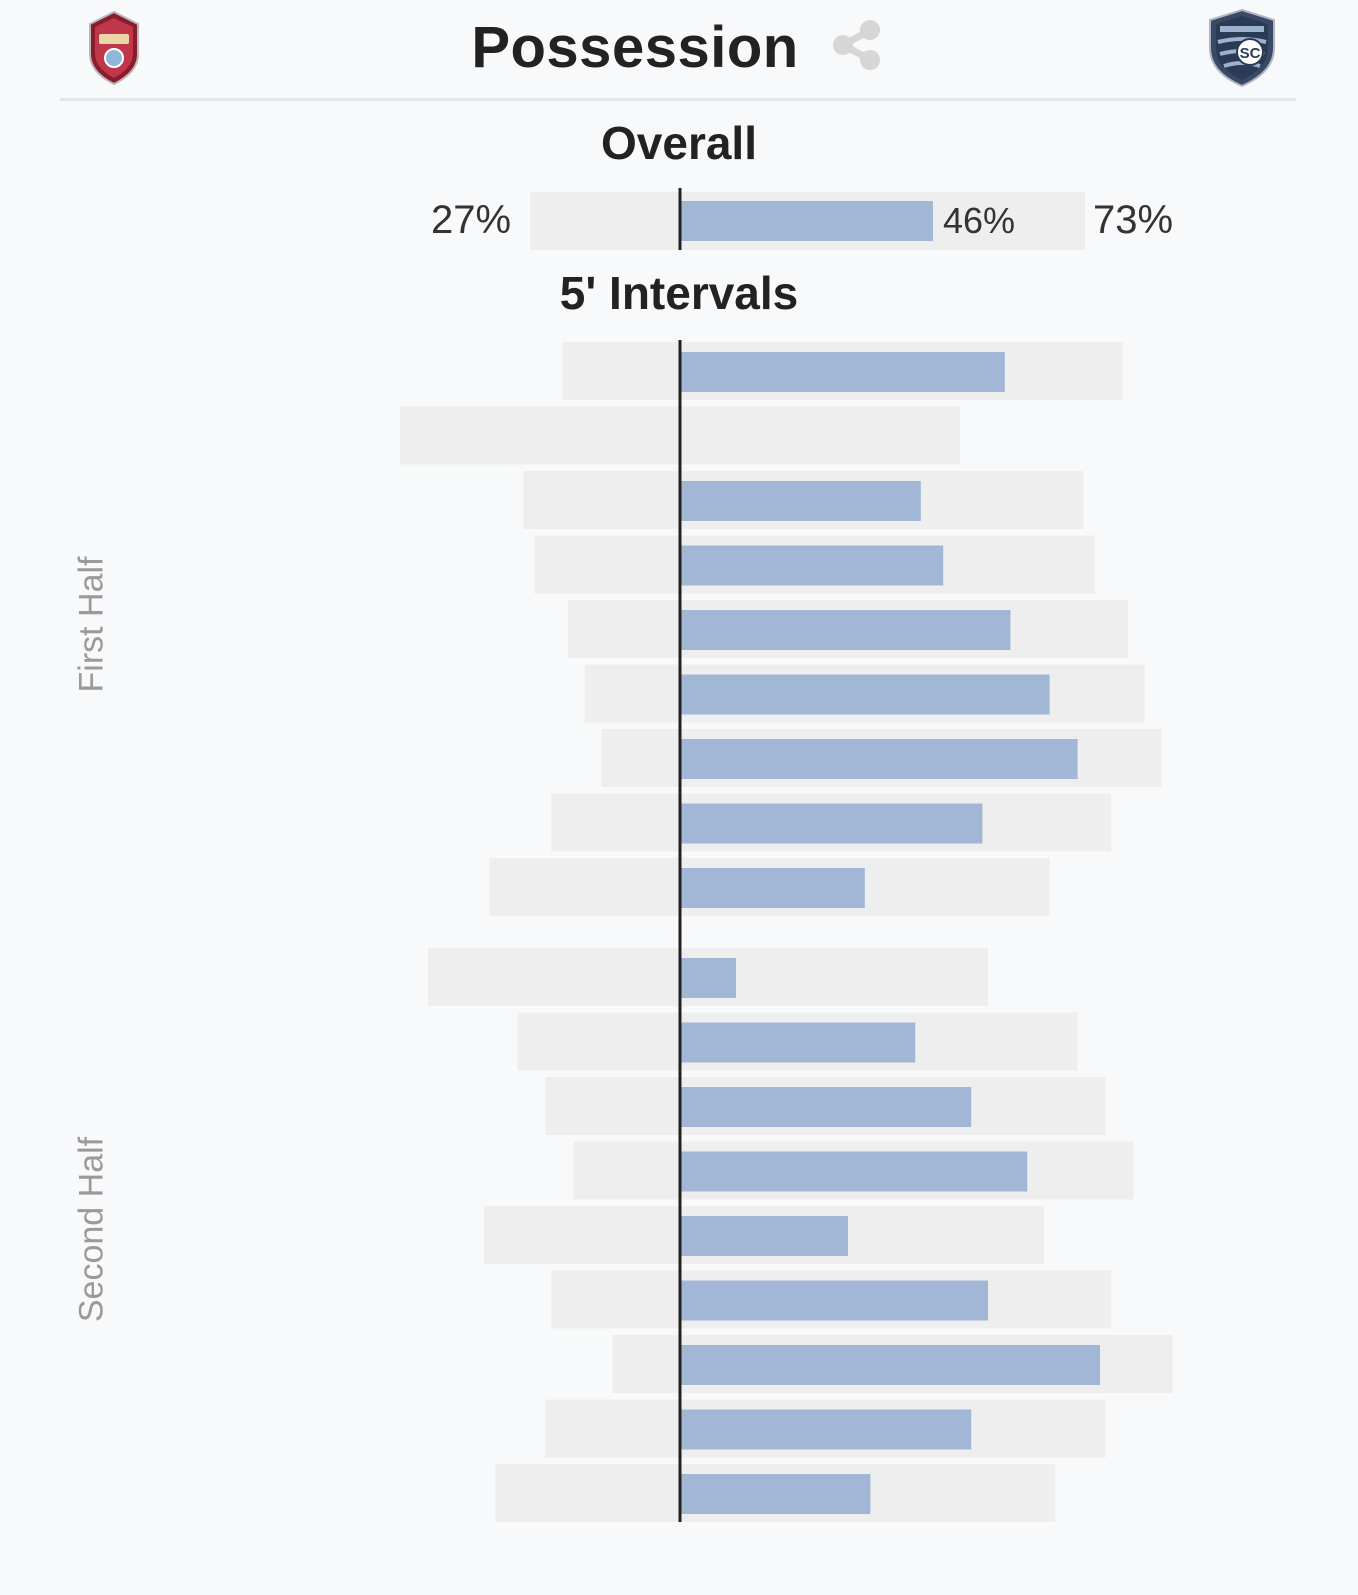 The image size is (1358, 1595). I want to click on overall-bar, so click(806, 221).